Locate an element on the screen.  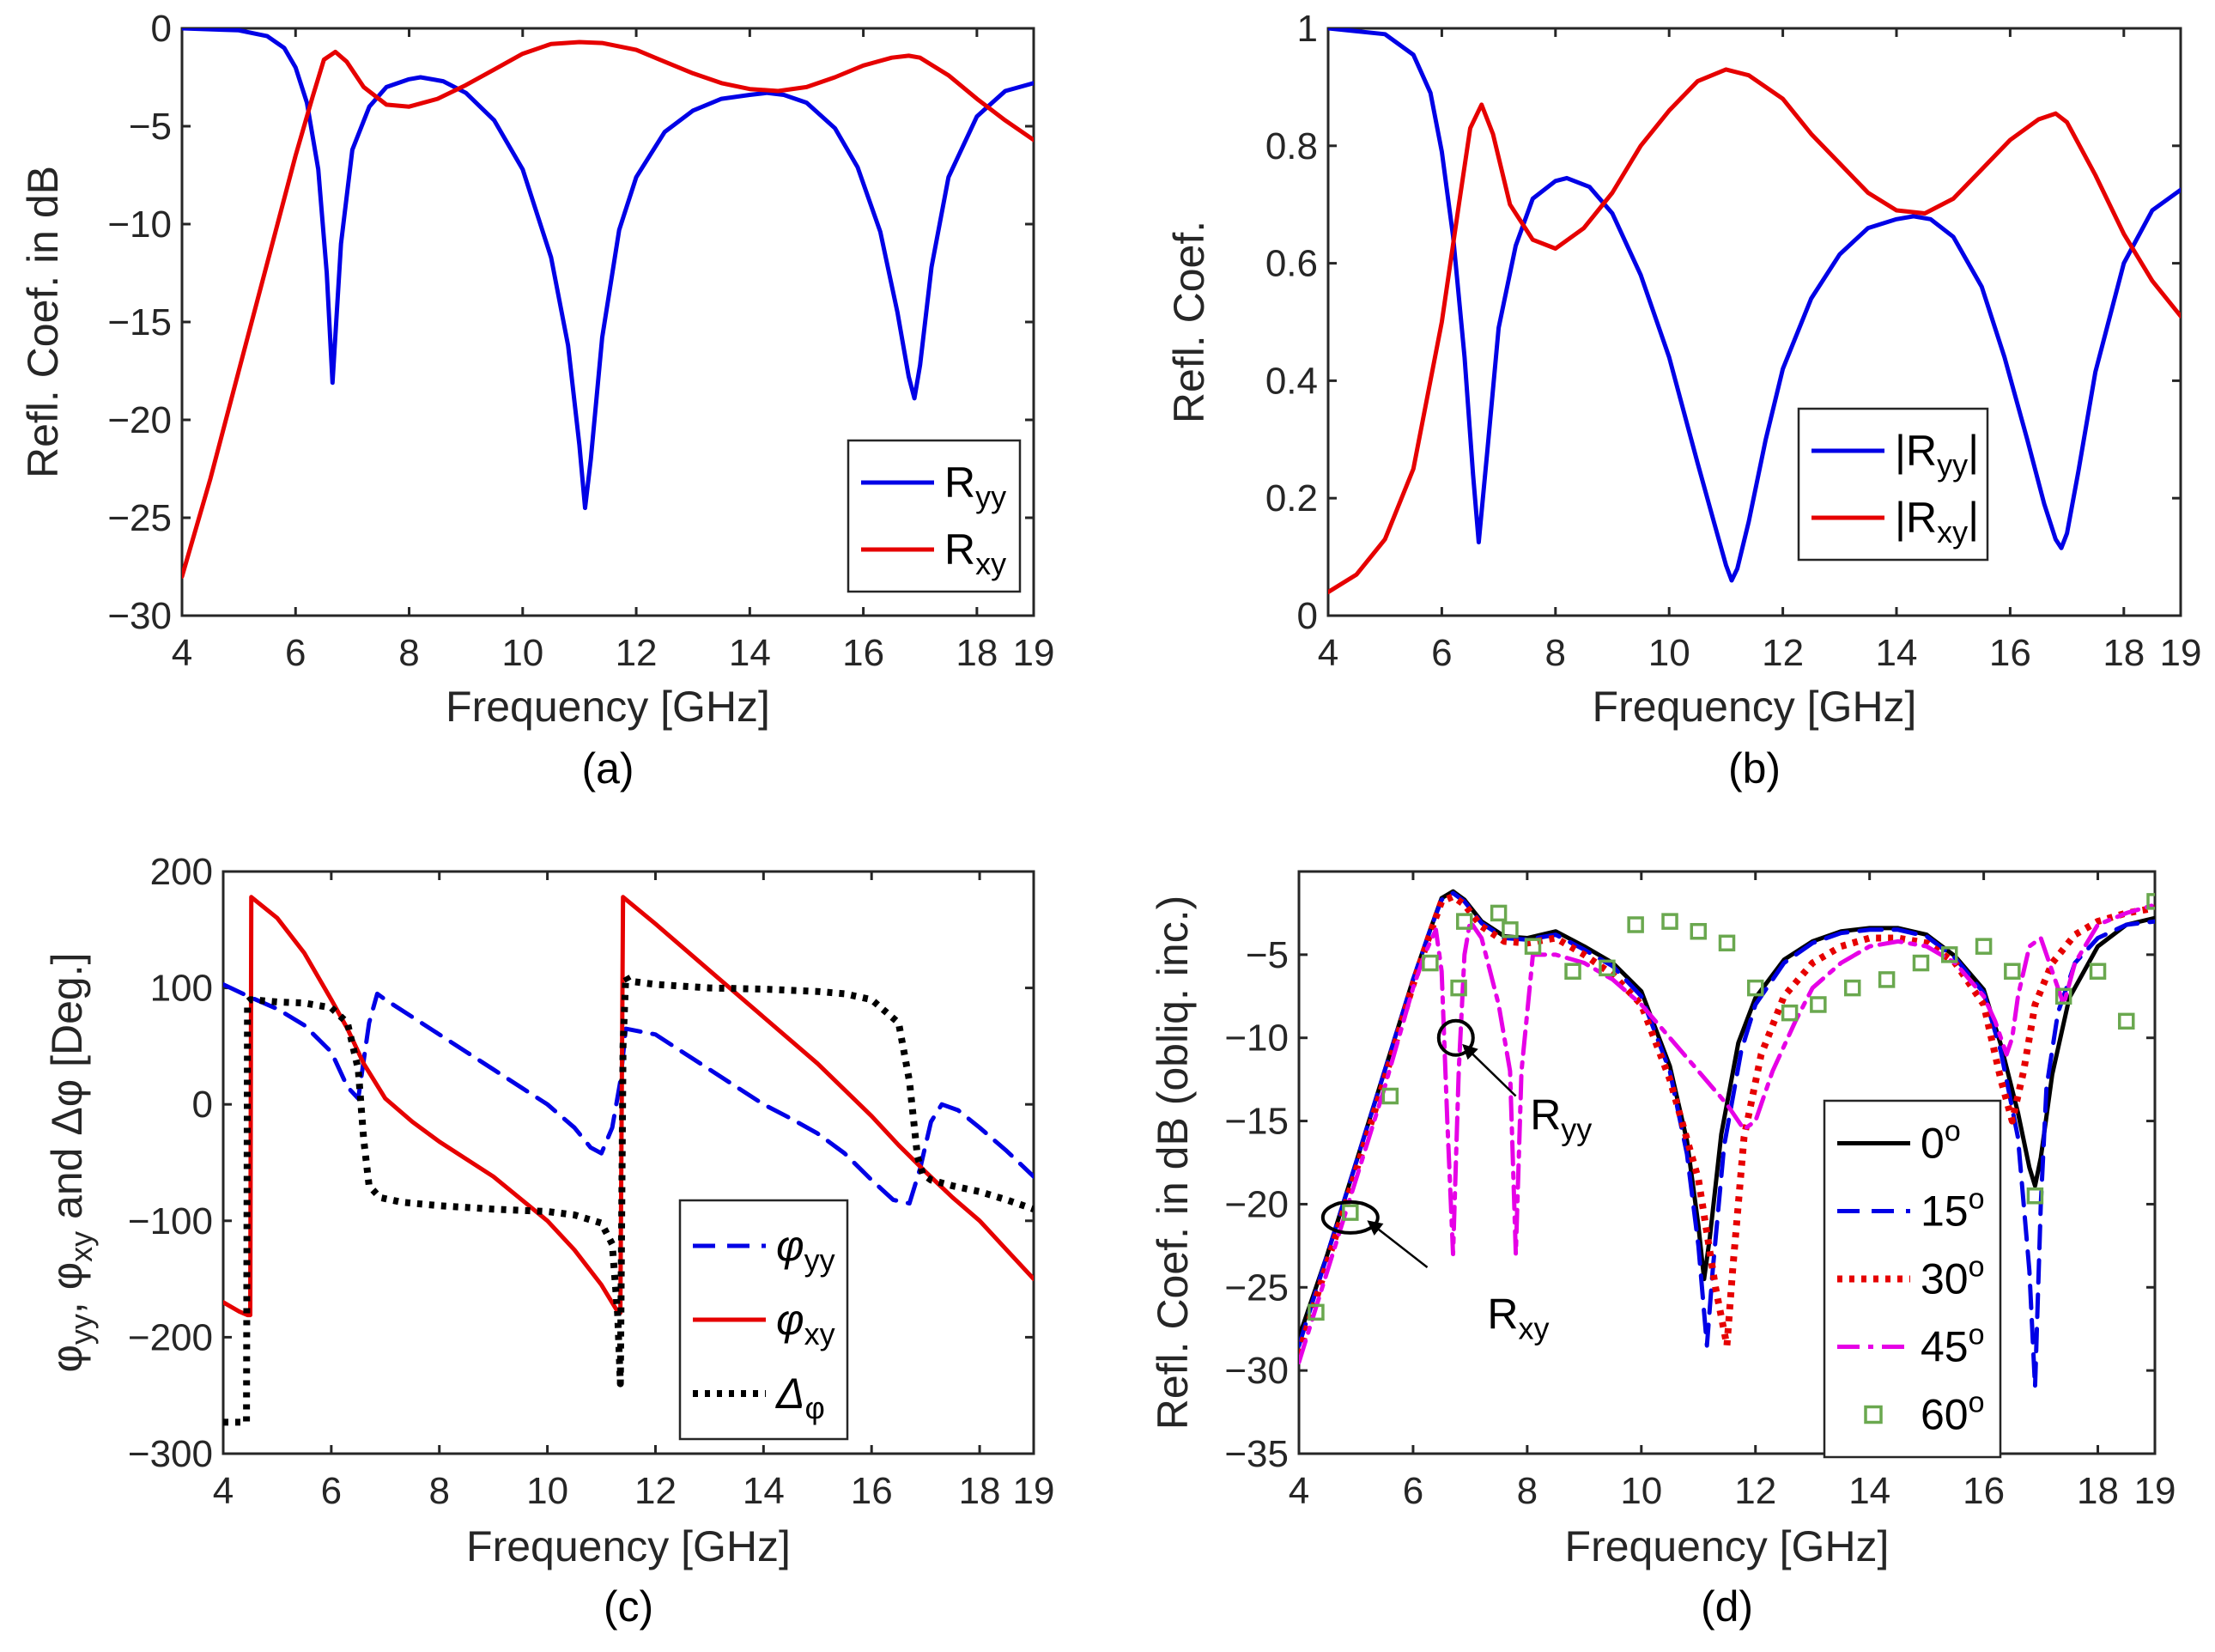
legend-label: 30o is located at coordinates (1953, 1277).